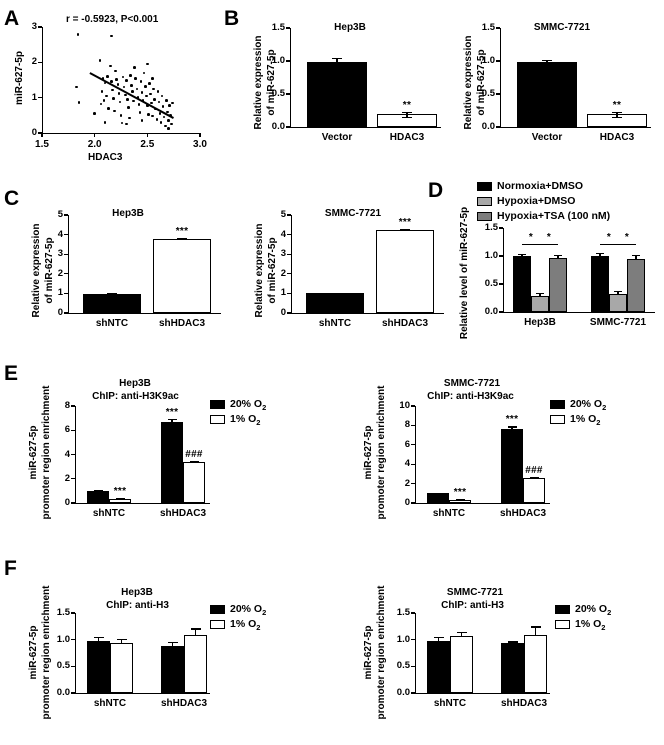 This screenshot has width=664, height=745. Describe the element at coordinates (617, 115) in the screenshot. I see `error-bar-lower` at that location.